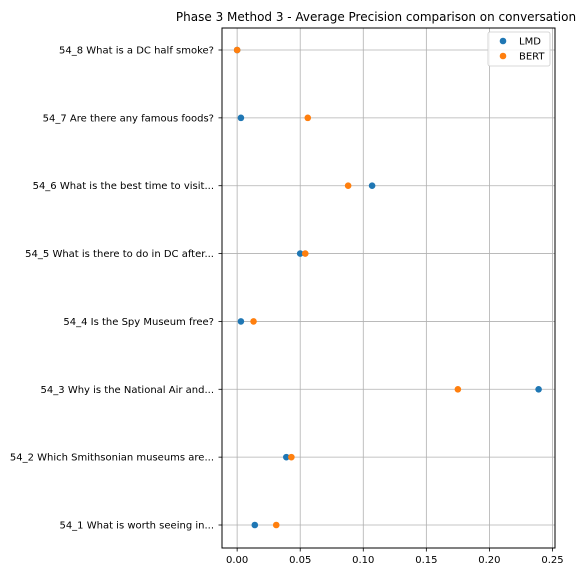 The width and height of the screenshot is (576, 576). Describe the element at coordinates (532, 57) in the screenshot. I see `legend-label-bert: BERT` at that location.